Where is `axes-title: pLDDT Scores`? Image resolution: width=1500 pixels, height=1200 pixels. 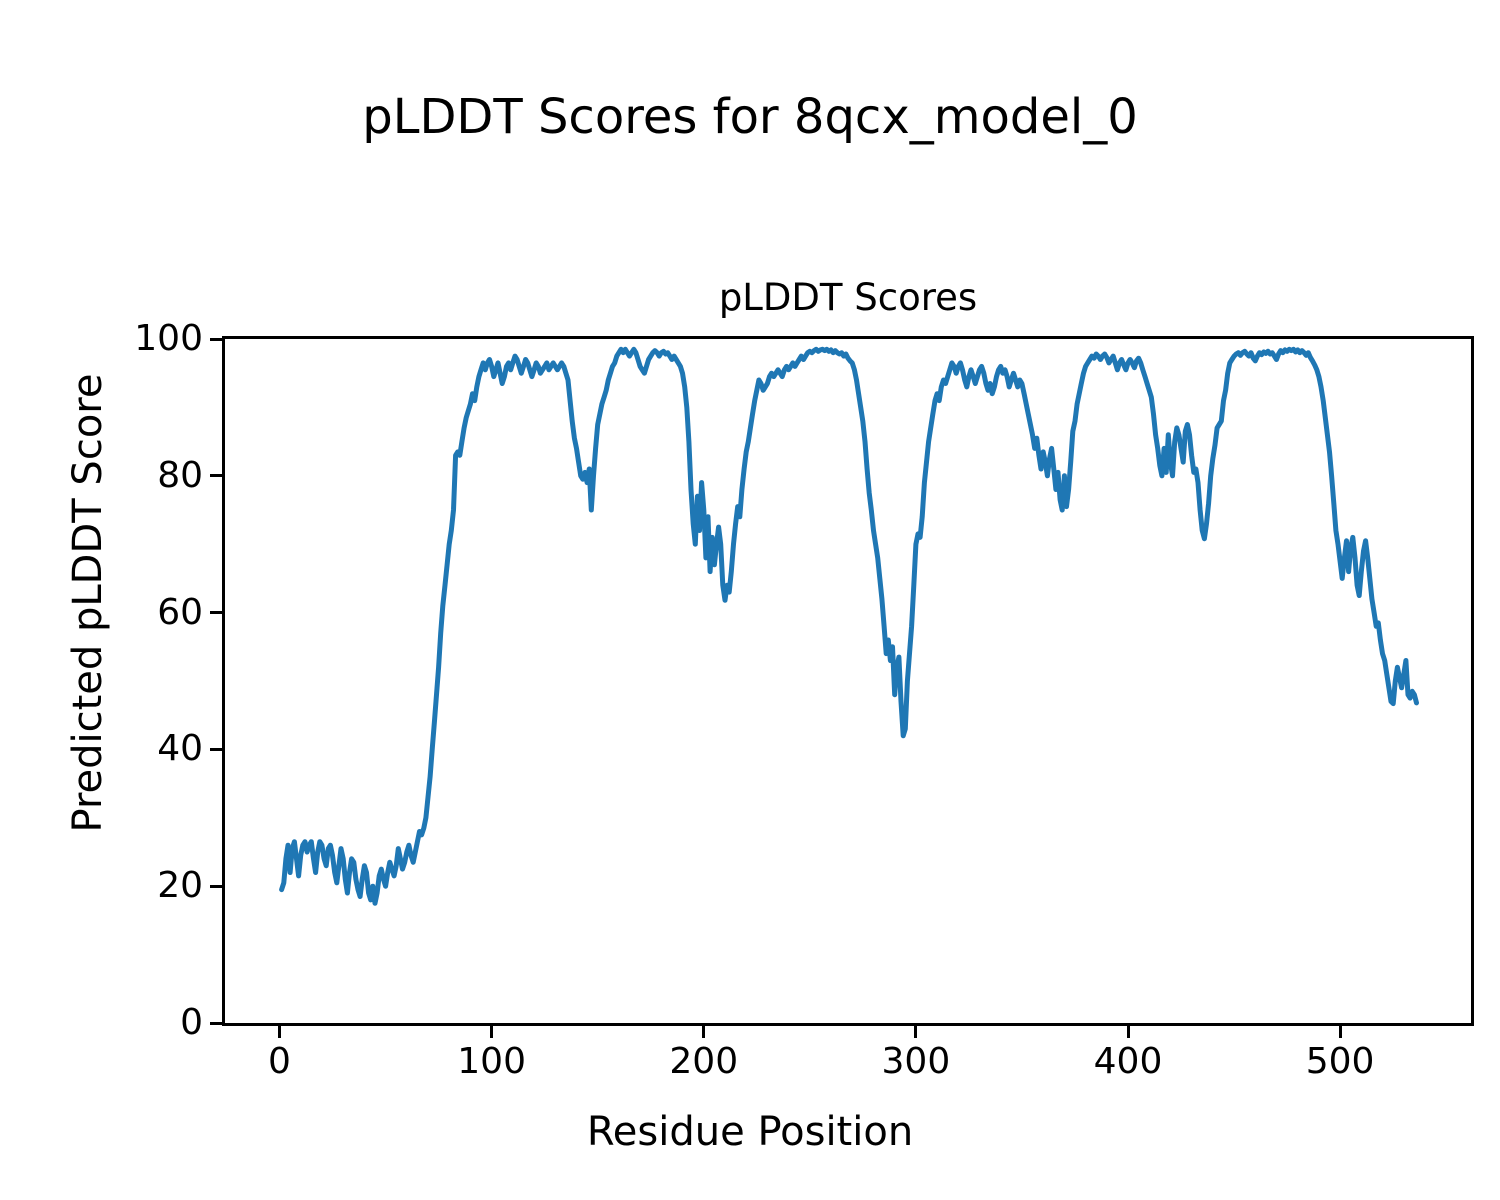
axes-title: pLDDT Scores is located at coordinates (848, 297).